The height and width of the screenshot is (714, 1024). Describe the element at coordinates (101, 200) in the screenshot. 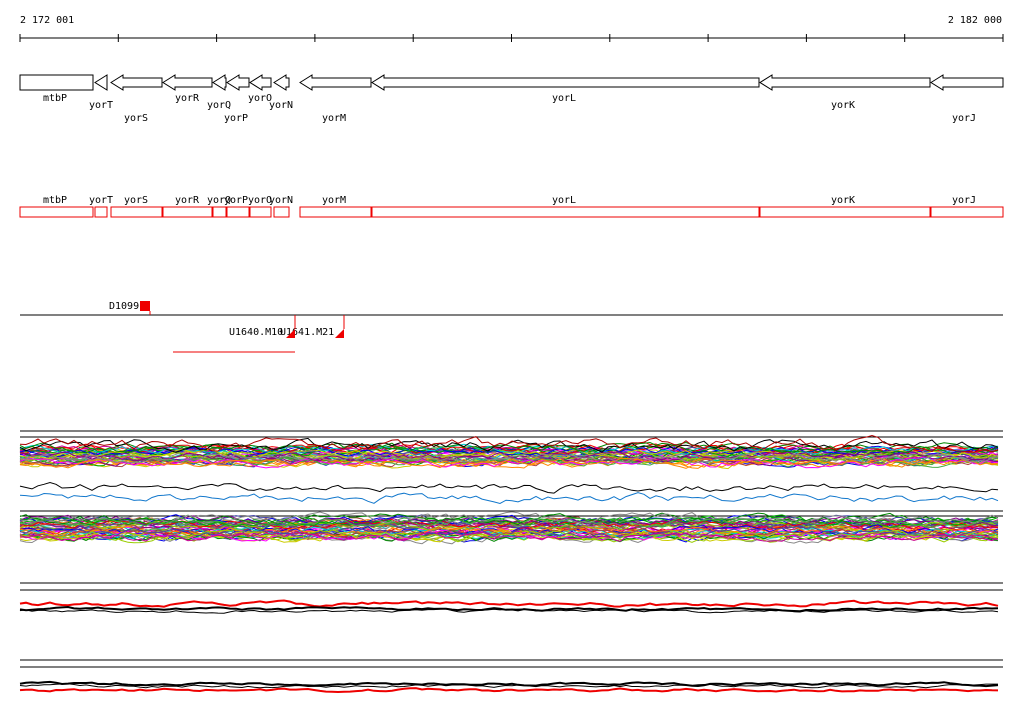

I see `gene-box-label: yorT` at that location.